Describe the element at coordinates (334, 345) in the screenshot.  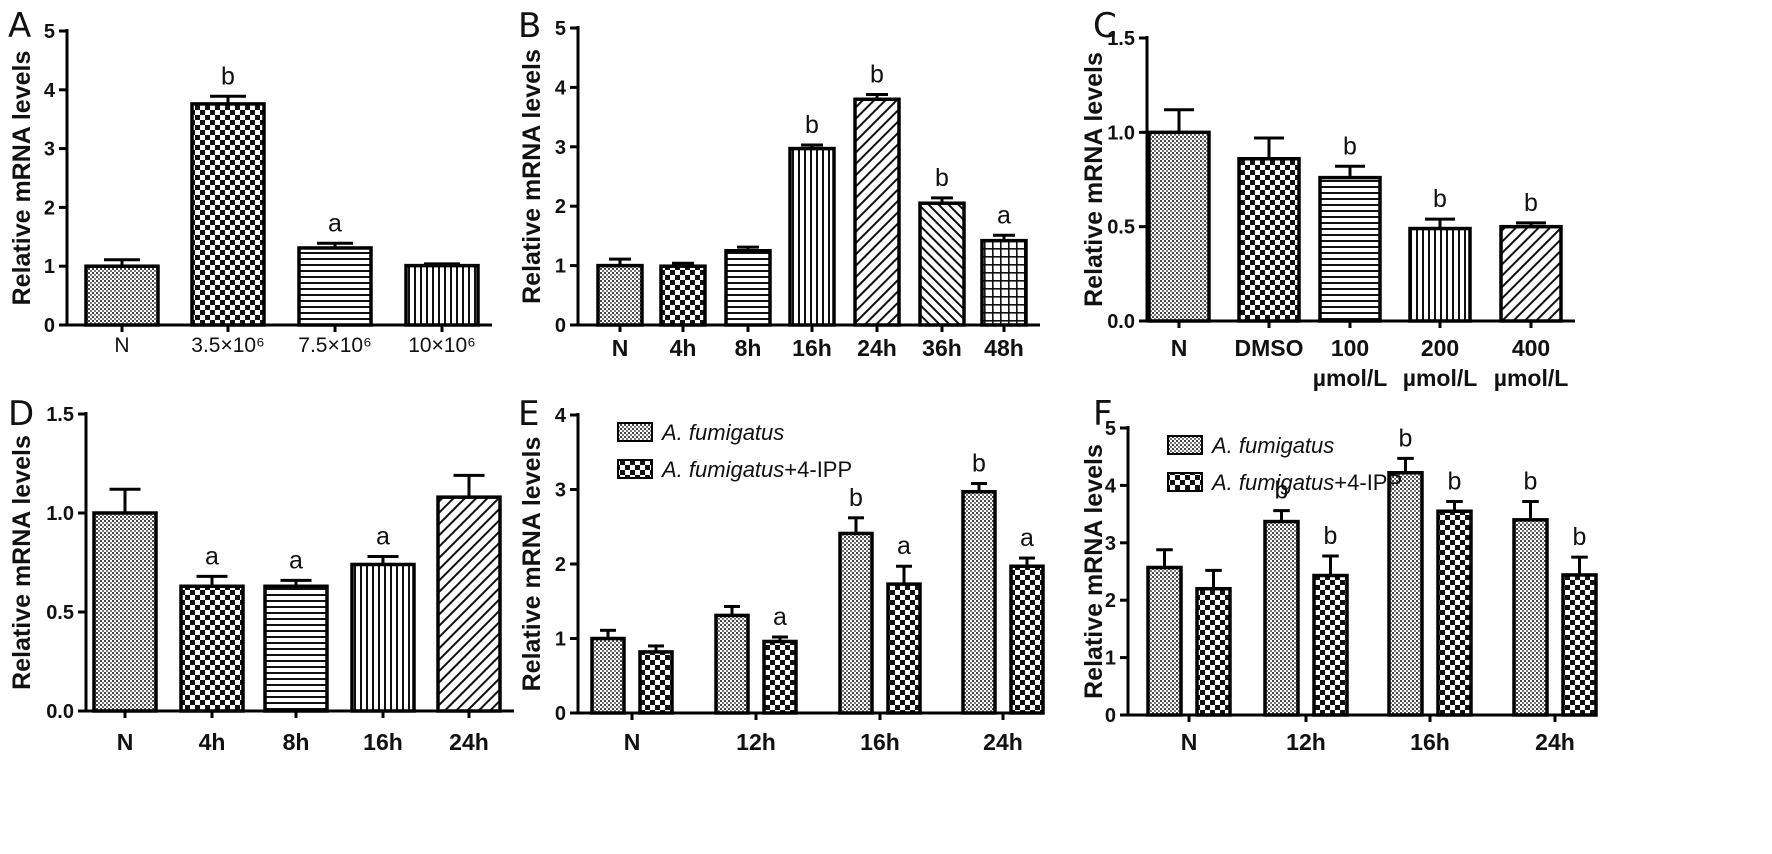
I see `x-tick-label: 7.5×10⁶` at that location.